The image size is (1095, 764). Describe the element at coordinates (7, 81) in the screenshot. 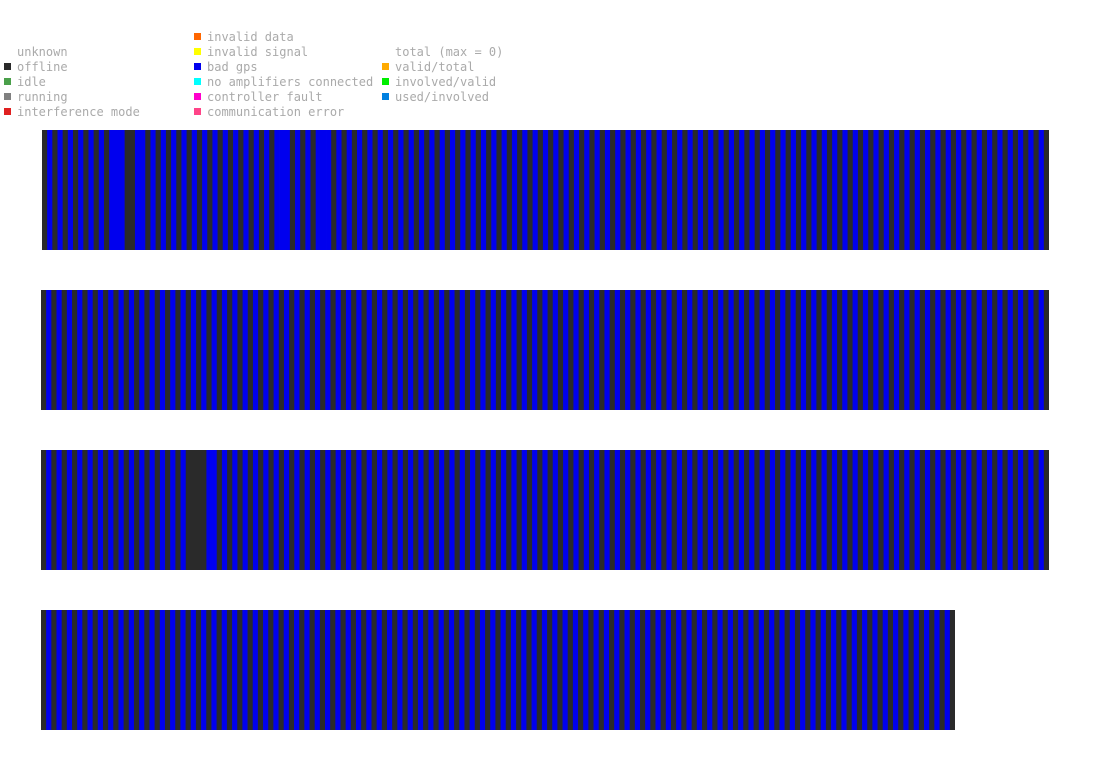

I see `legend-swatch` at that location.